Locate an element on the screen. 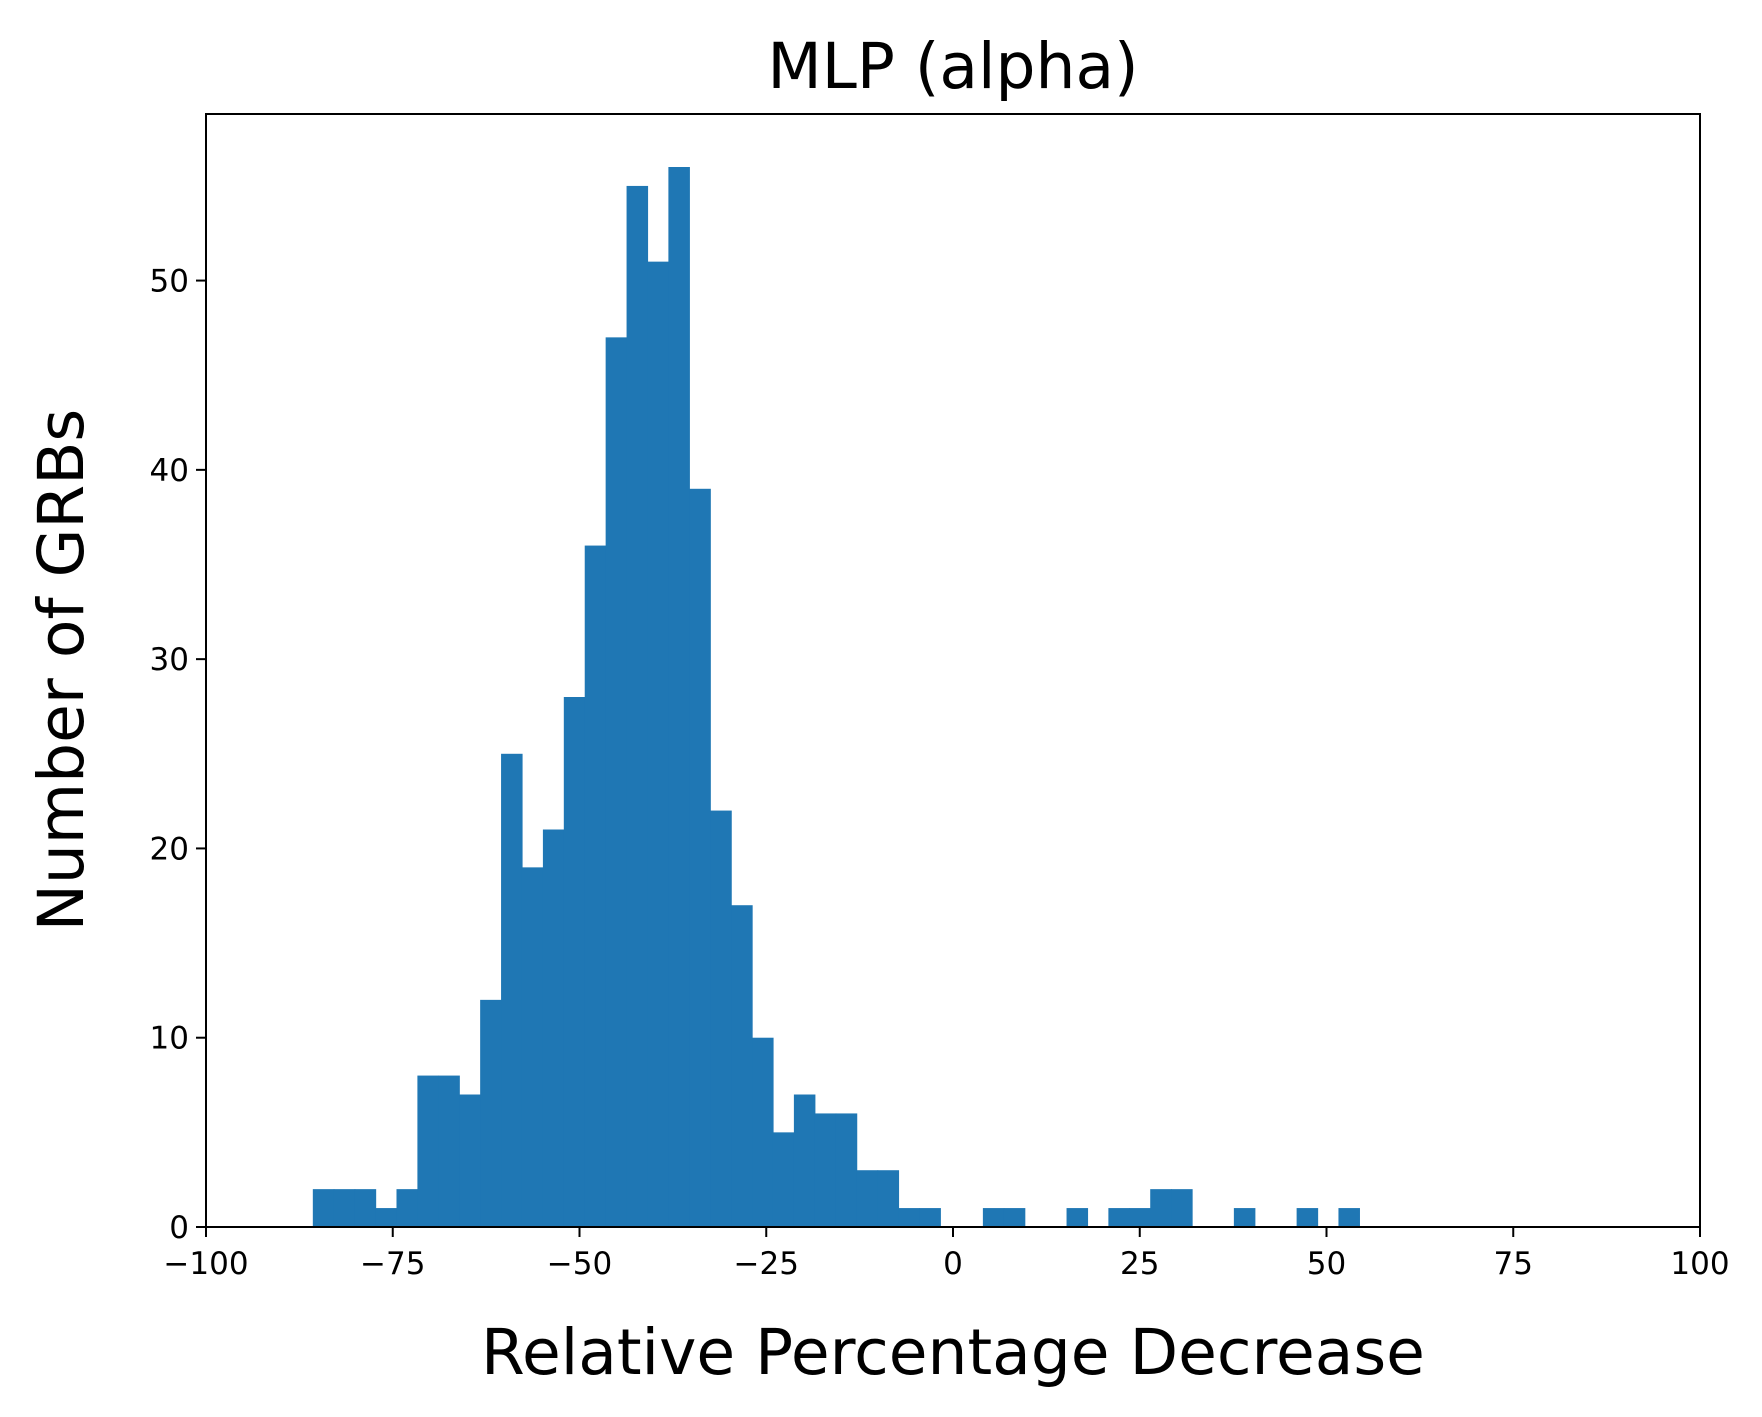  y-tick-label-2: 20 is located at coordinates (169, 849).